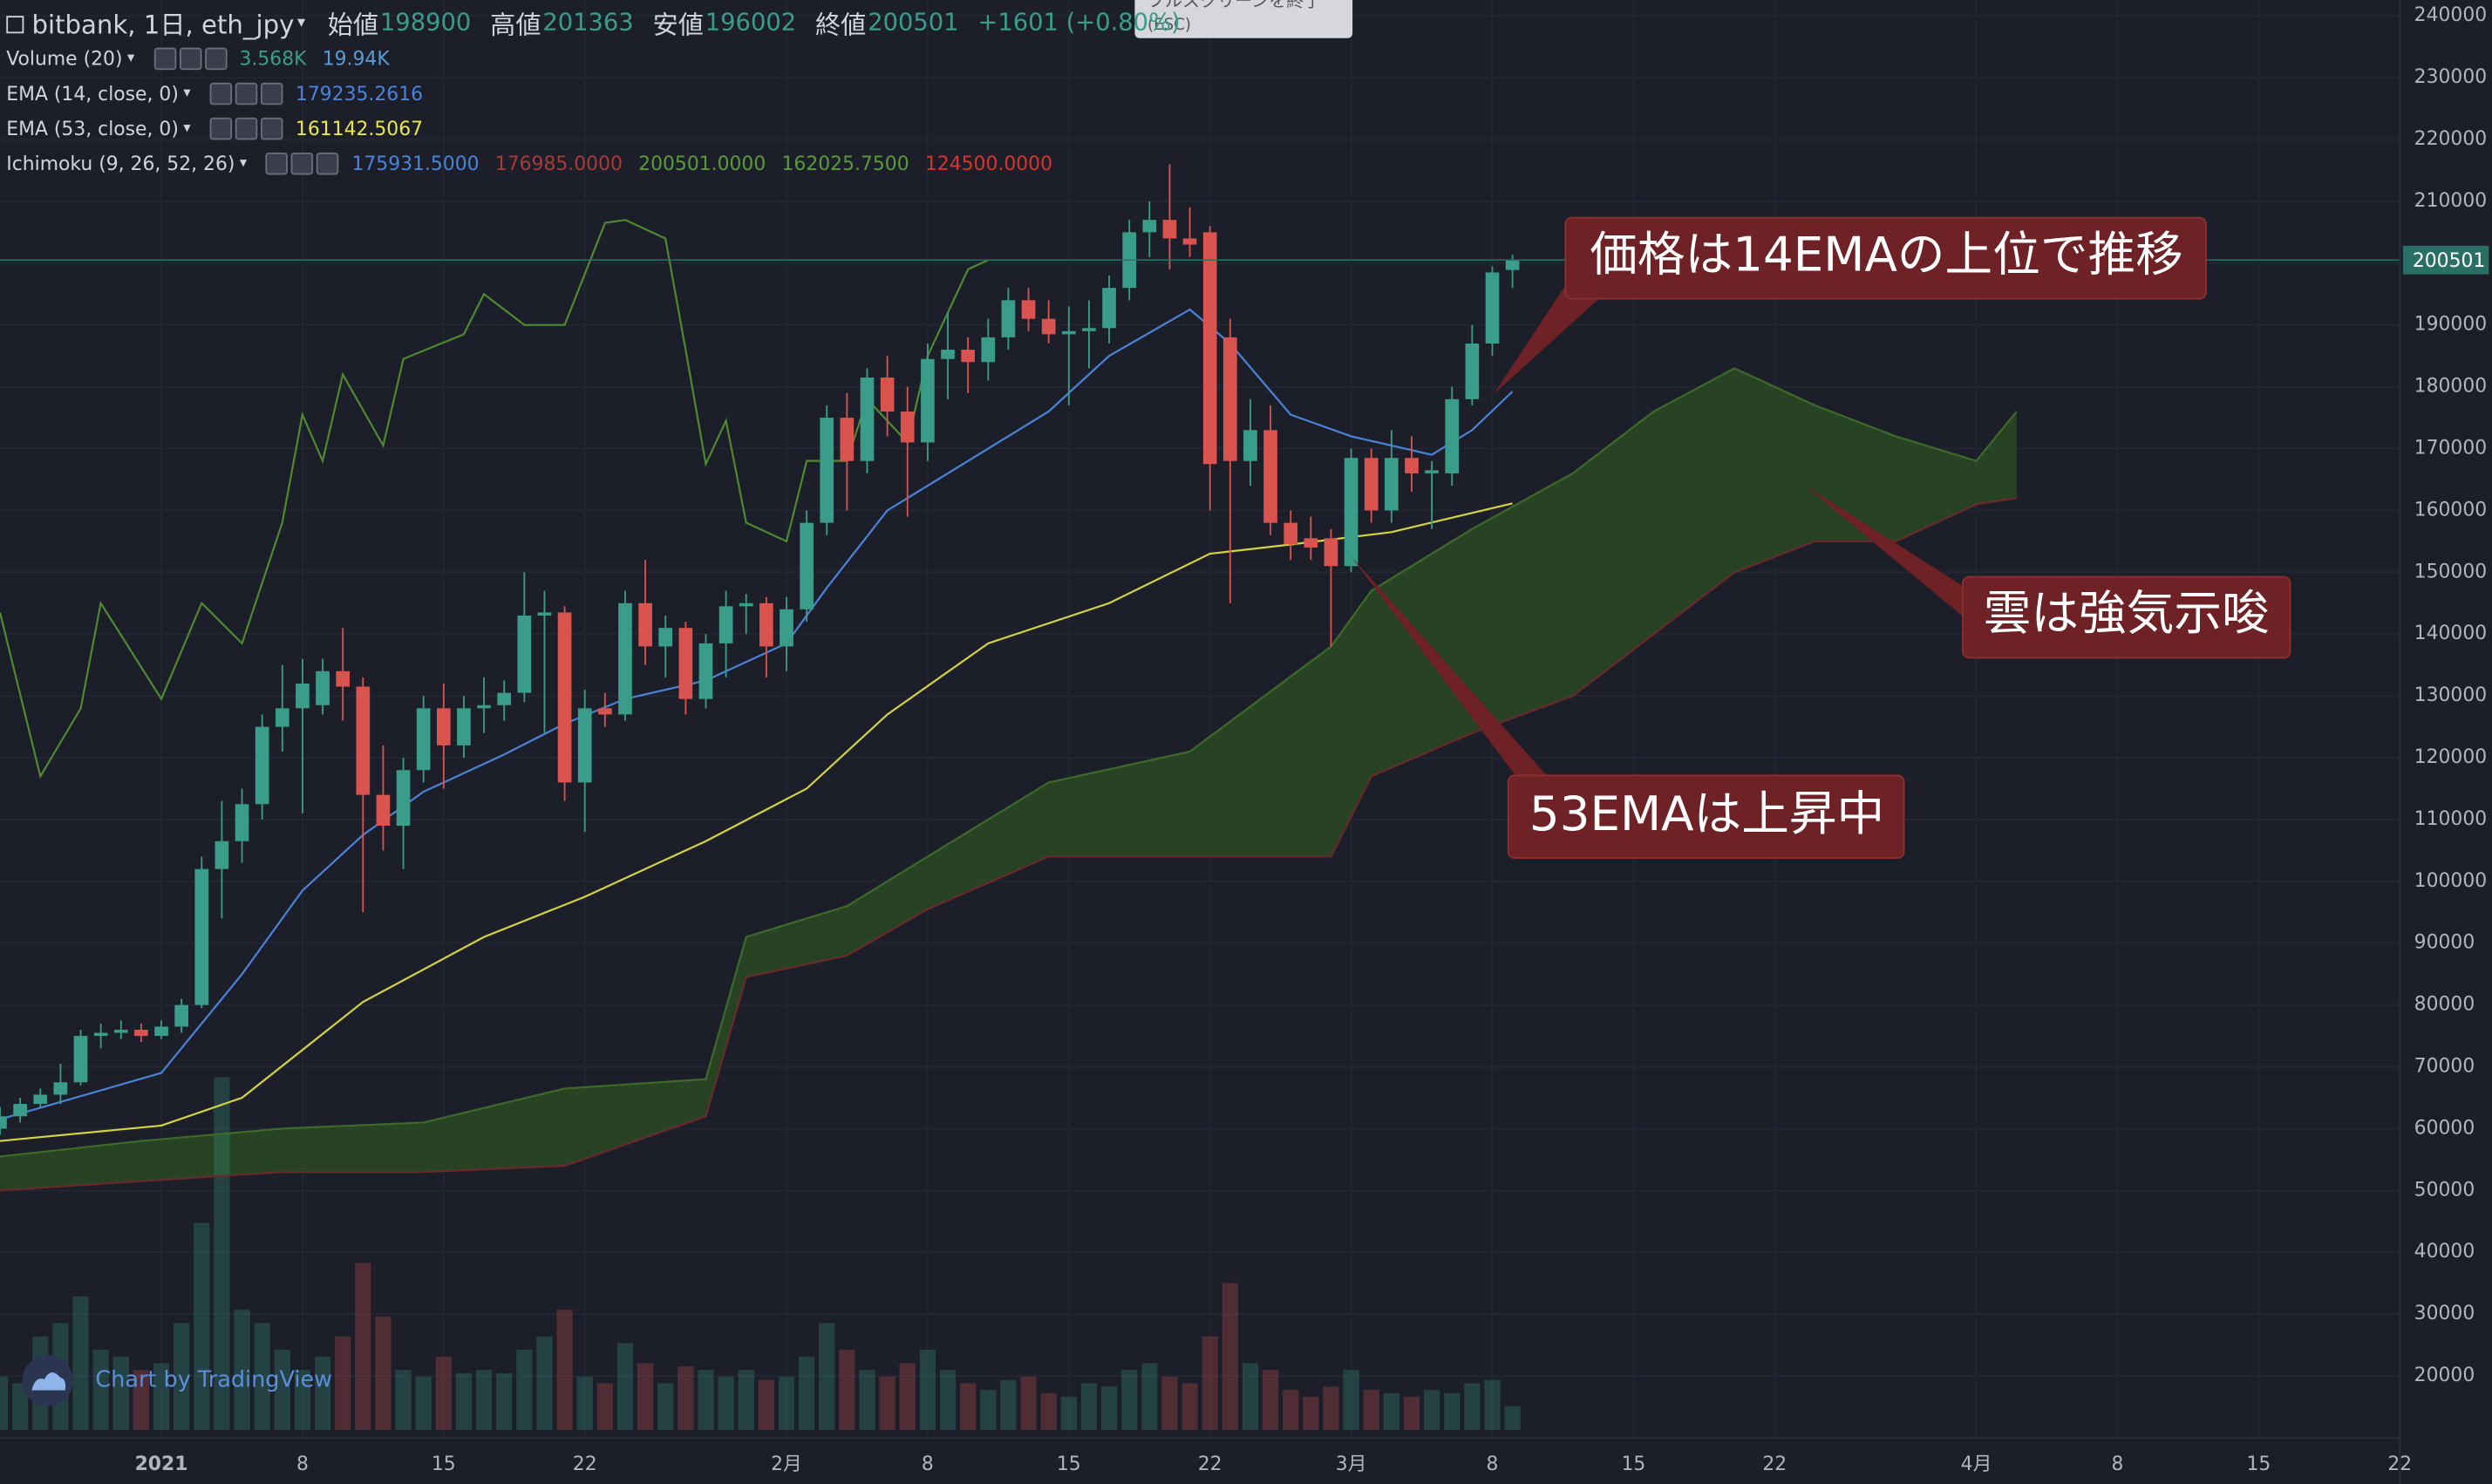 The width and height of the screenshot is (2492, 1484). Describe the element at coordinates (2449, 261) in the screenshot. I see `last-price-label: 200501` at that location.